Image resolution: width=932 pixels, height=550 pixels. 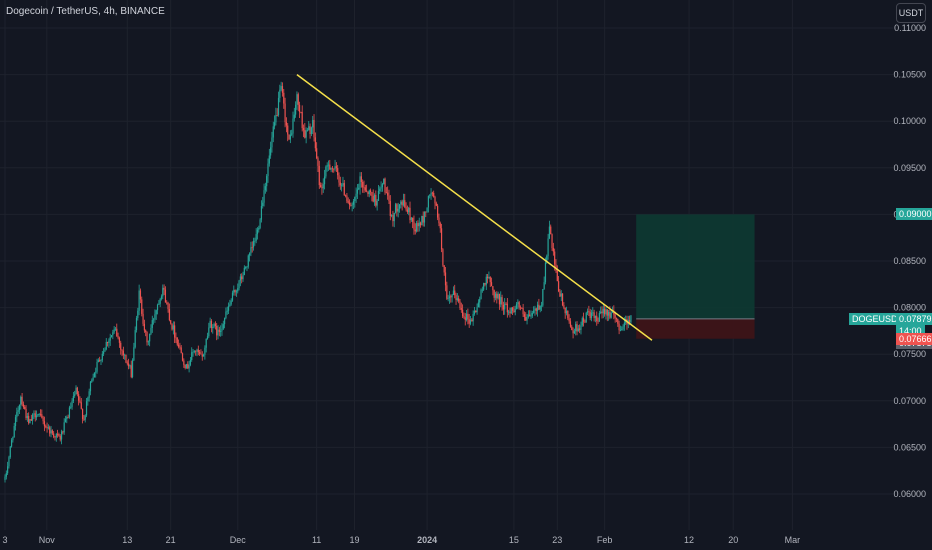 I want to click on time-axis: 3 Nov 13 21 Dec 11 19 2024 15 23 Feb 12 20 Mar, so click(x=401, y=540).